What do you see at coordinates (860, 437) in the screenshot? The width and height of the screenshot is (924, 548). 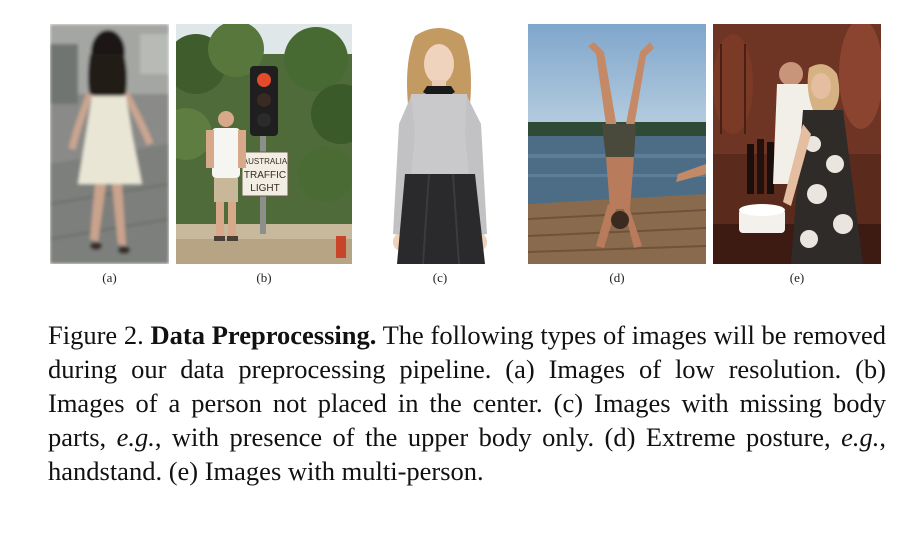 I see `caption-eg-2: e.g.` at bounding box center [860, 437].